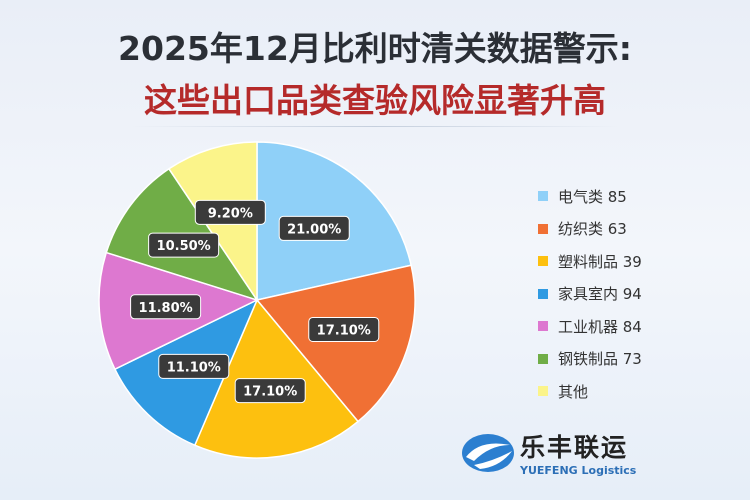  I want to click on legend-item: 电气类 85, so click(590, 196).